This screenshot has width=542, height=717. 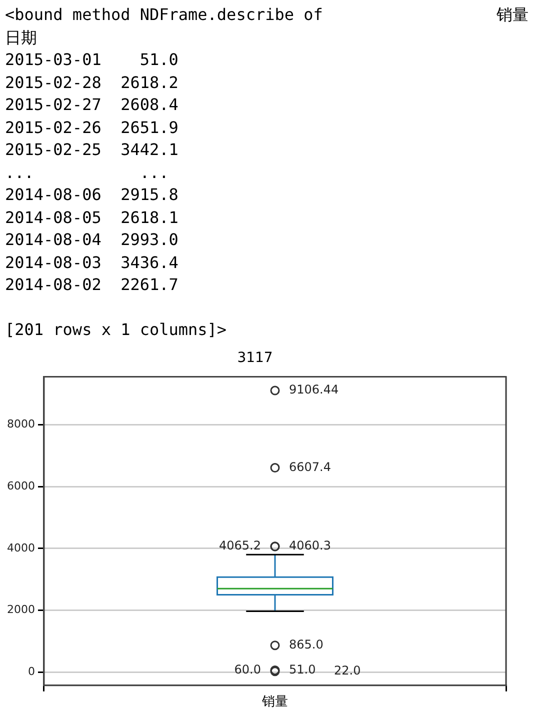 I want to click on text: 2015-02-27 2608.4, so click(x=92, y=105).